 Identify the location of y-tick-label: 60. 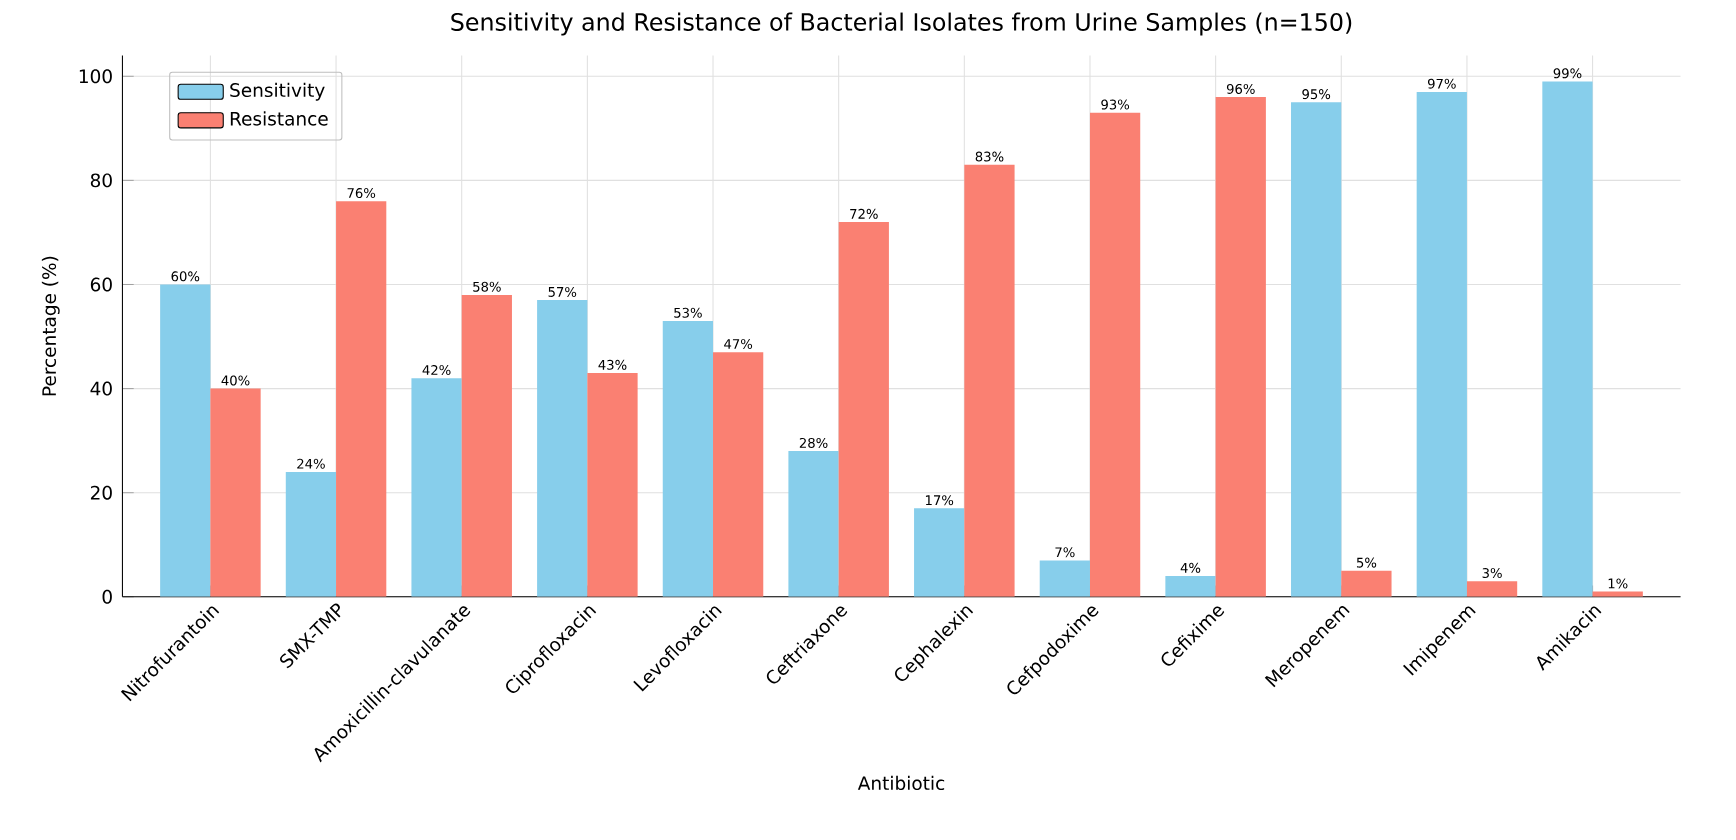
(101, 284).